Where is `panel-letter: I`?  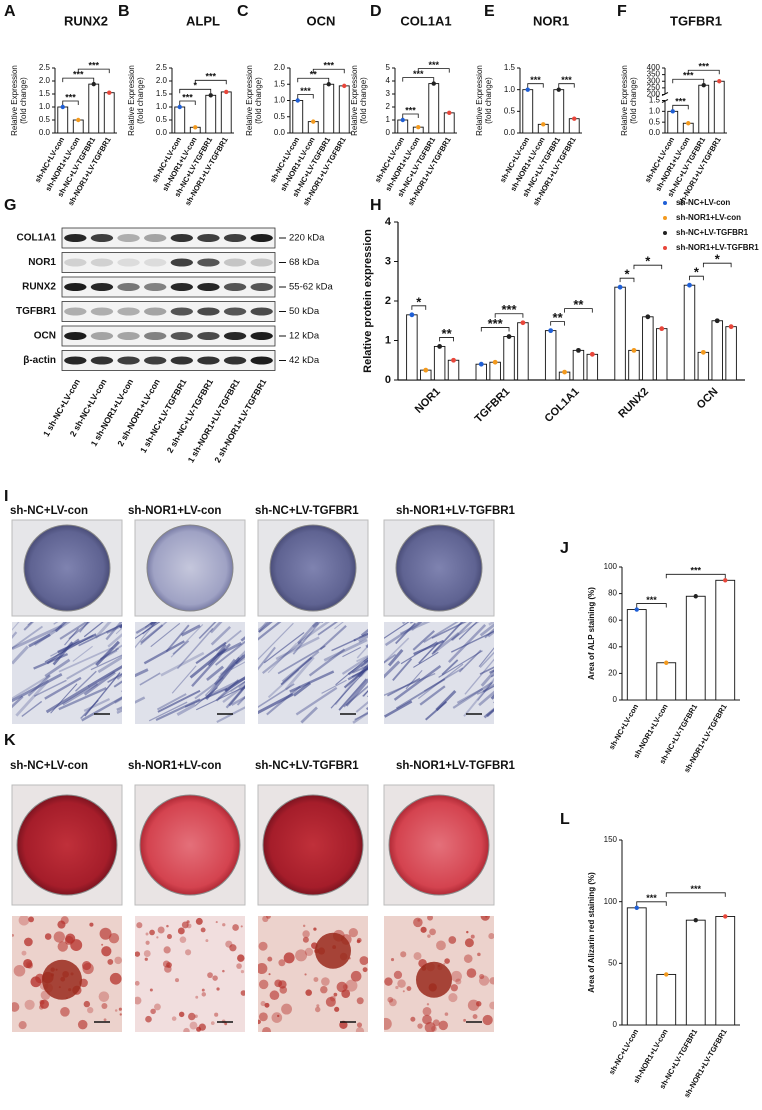
panel-letter: I is located at coordinates (6, 496).